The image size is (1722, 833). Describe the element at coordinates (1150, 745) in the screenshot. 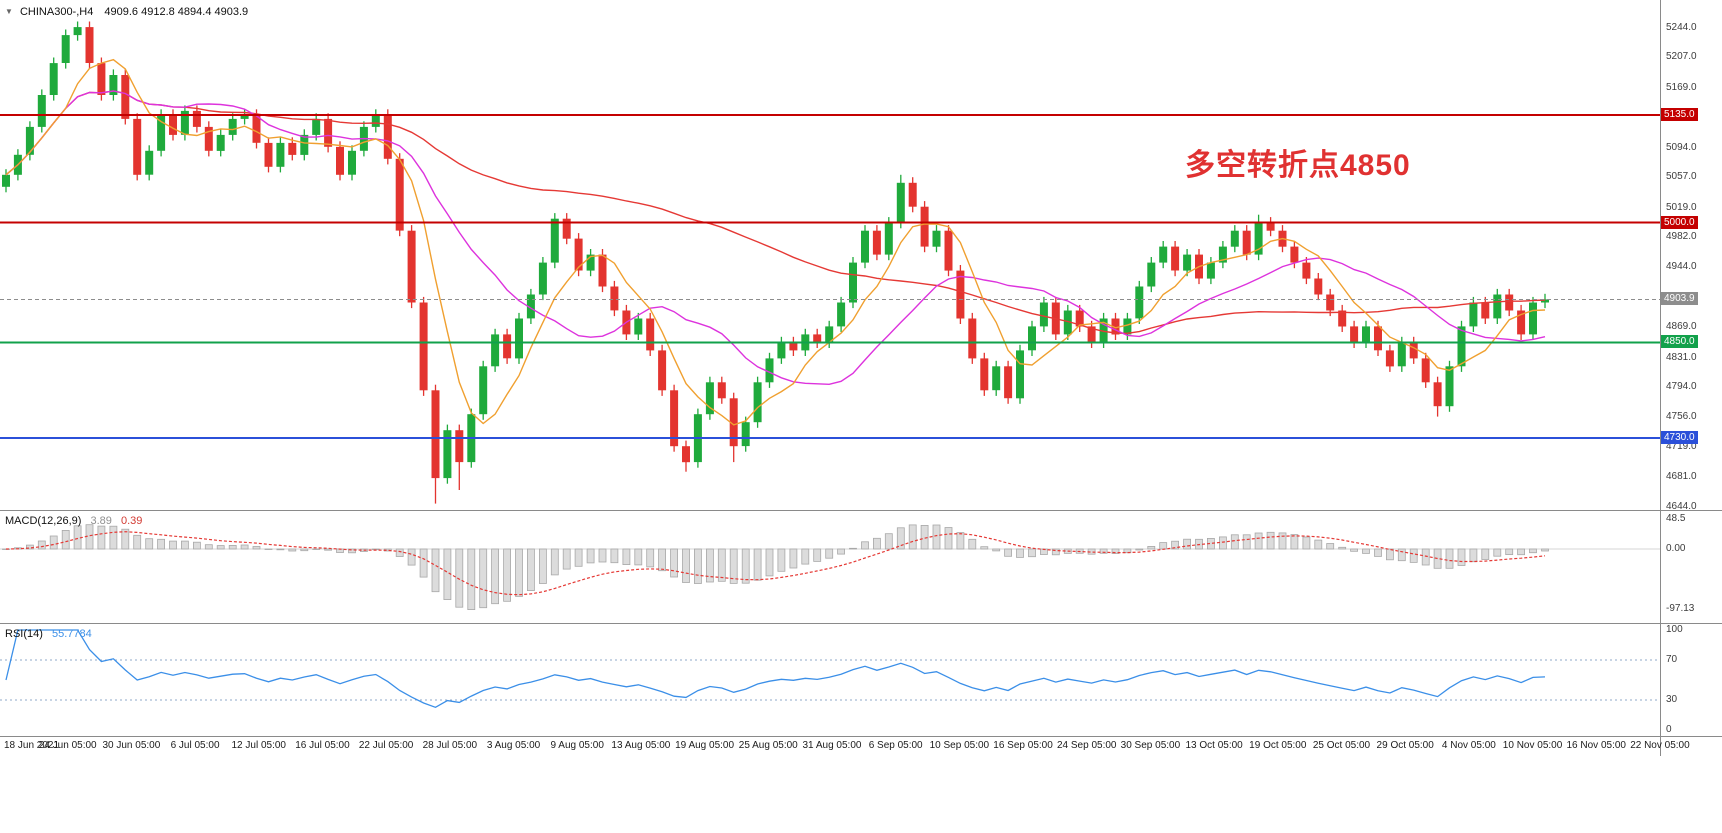

I see `time-axis-label: 30 Sep 05:00` at that location.